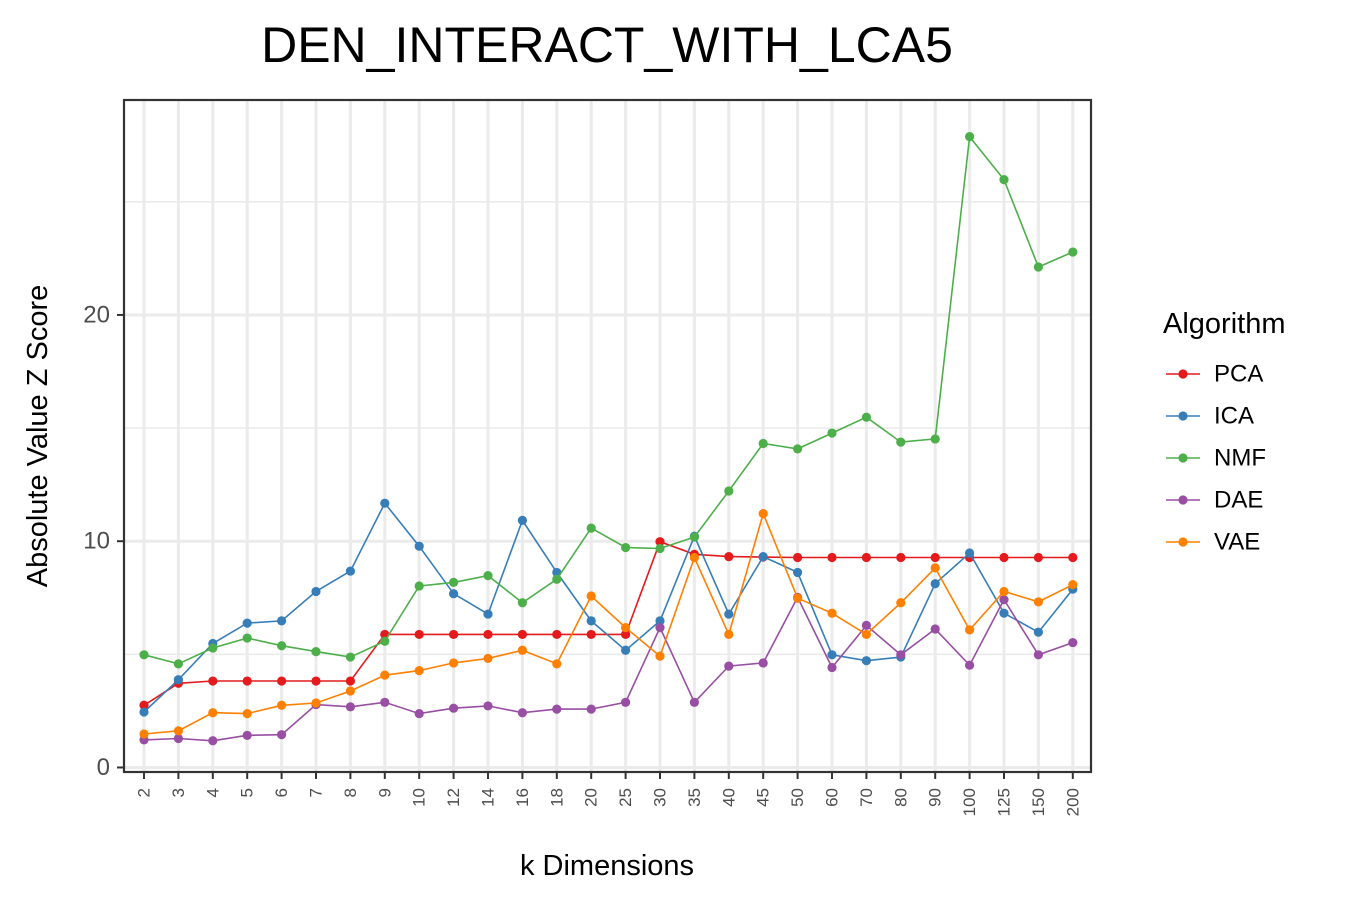 The height and width of the screenshot is (900, 1350). Describe the element at coordinates (935, 797) in the screenshot. I see `x-tick-label: 90` at that location.